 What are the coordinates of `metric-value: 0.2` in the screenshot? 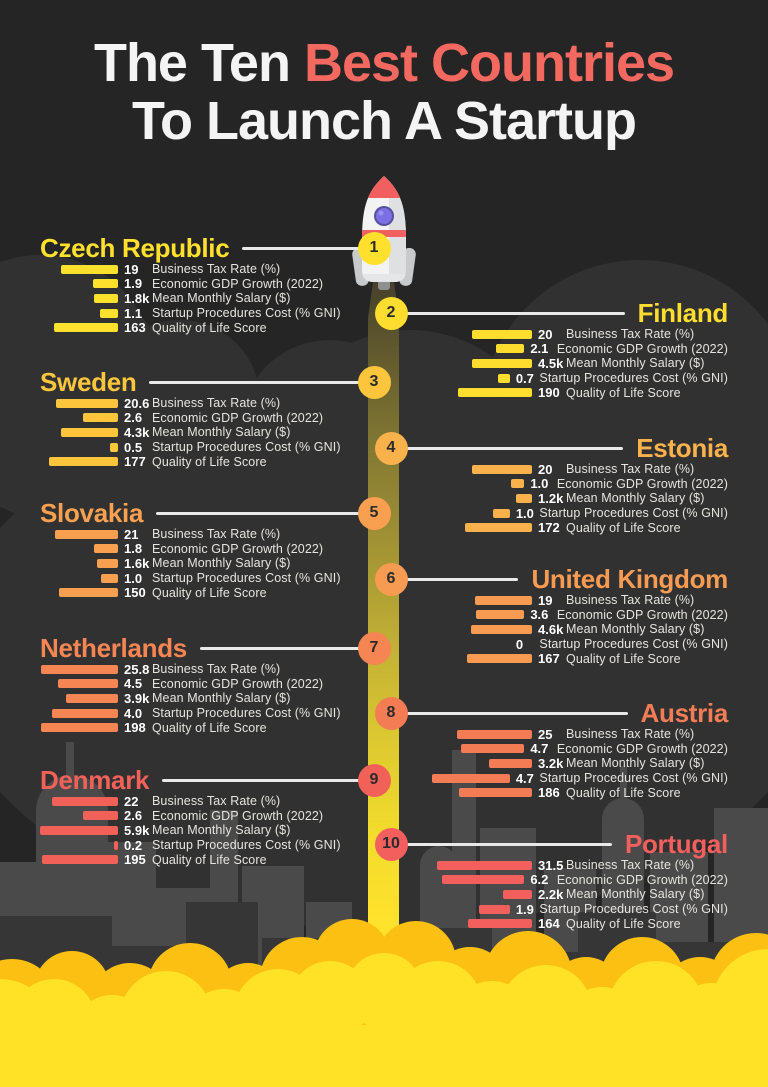 It's located at (133, 845).